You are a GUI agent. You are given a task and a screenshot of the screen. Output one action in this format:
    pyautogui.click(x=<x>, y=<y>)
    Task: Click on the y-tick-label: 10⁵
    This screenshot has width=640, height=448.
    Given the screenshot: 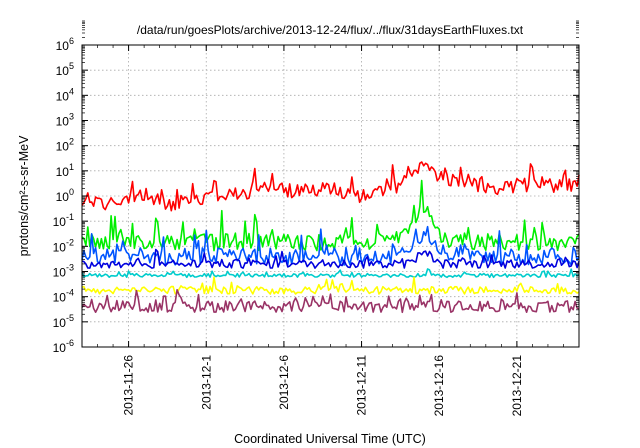 What is the action you would take?
    pyautogui.click(x=65, y=69)
    